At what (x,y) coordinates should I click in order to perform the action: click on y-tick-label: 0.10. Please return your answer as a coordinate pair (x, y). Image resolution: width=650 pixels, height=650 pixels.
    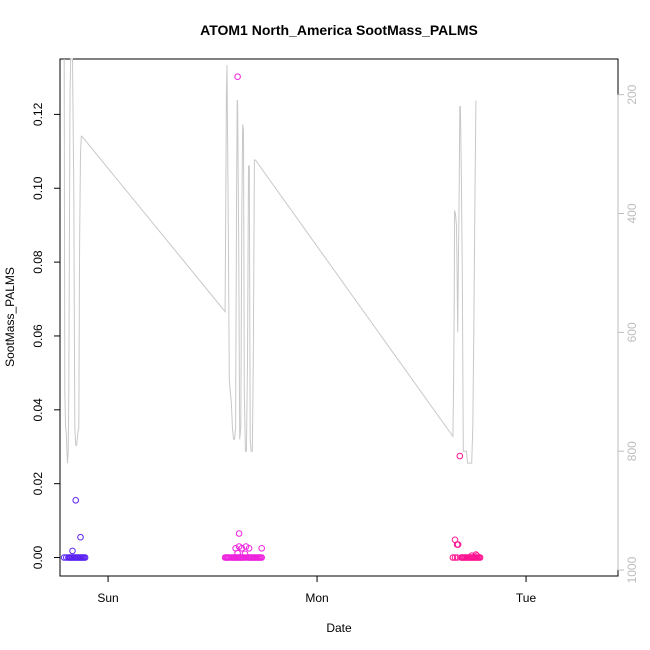
    Looking at the image, I should click on (38, 188).